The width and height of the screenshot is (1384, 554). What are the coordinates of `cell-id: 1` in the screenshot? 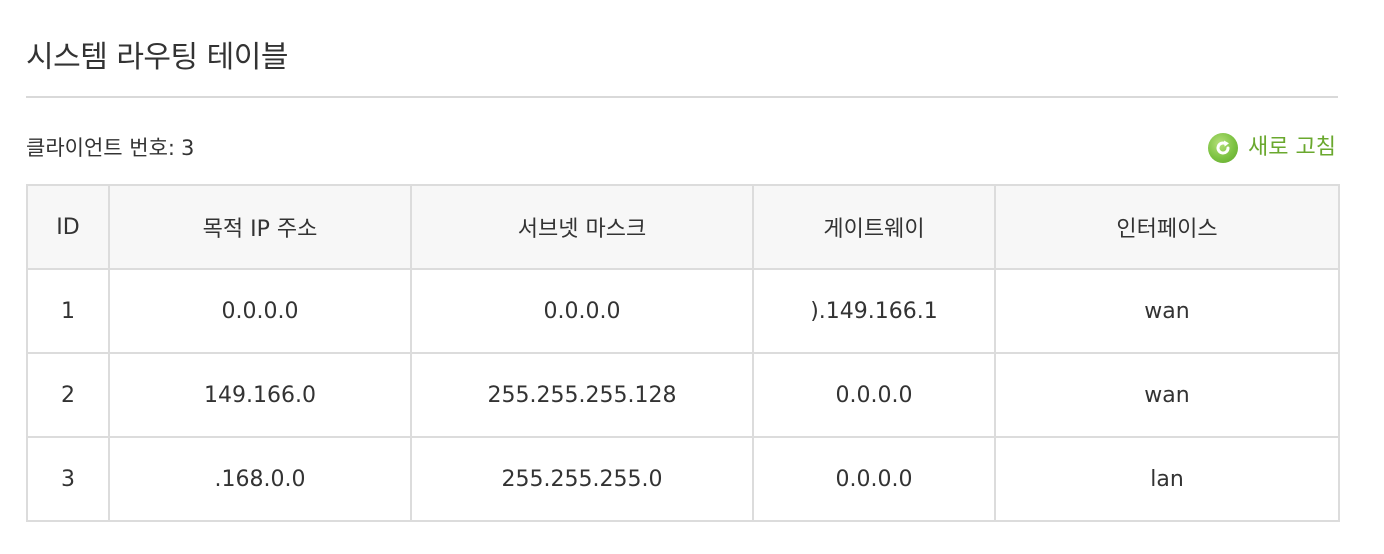 It's located at (68, 311).